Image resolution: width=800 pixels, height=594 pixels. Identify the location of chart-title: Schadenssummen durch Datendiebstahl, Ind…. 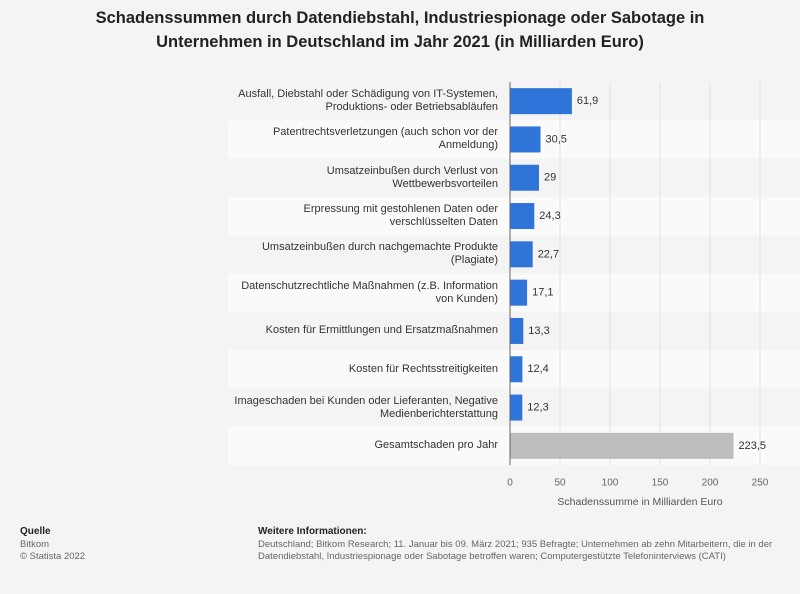
(400, 30).